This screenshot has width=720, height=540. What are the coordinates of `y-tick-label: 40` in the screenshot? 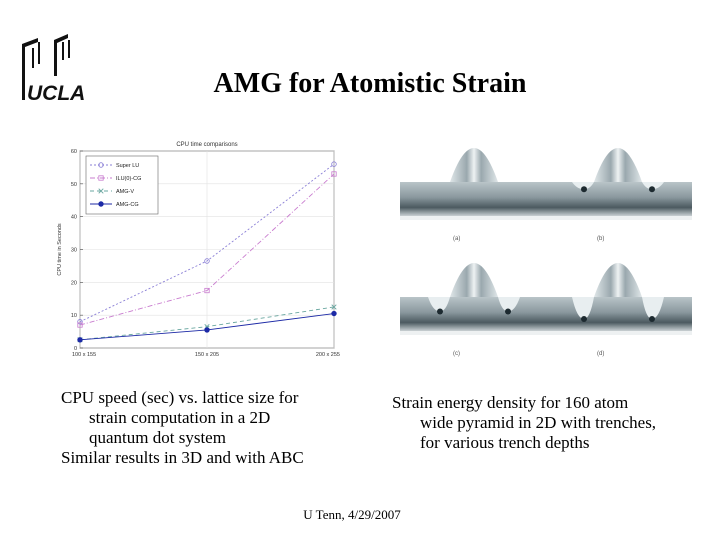 It's located at (74, 218).